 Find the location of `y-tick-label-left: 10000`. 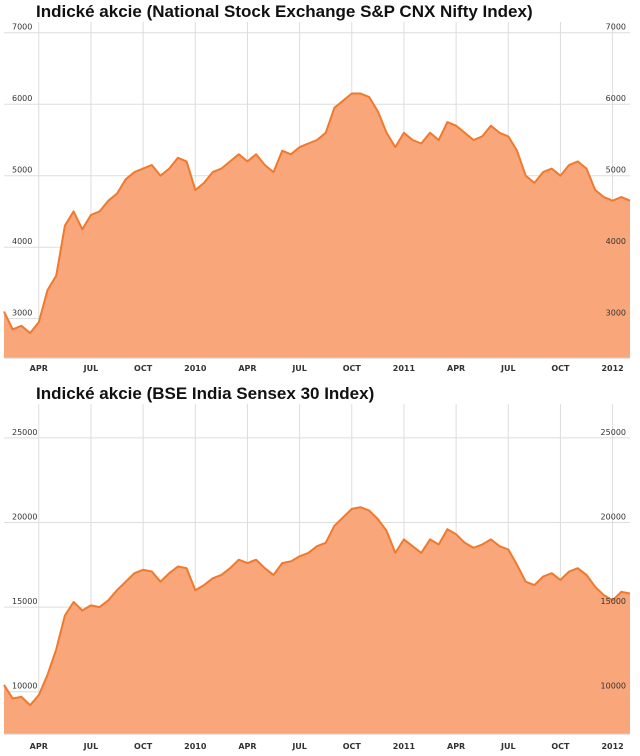

y-tick-label-left: 10000 is located at coordinates (24, 686).